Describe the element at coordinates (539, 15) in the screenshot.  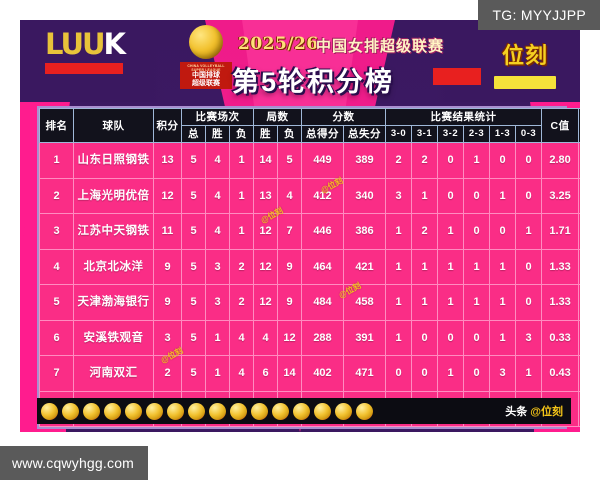
I see `telegram-tag-overlay: TG: MYYJJPP` at that location.